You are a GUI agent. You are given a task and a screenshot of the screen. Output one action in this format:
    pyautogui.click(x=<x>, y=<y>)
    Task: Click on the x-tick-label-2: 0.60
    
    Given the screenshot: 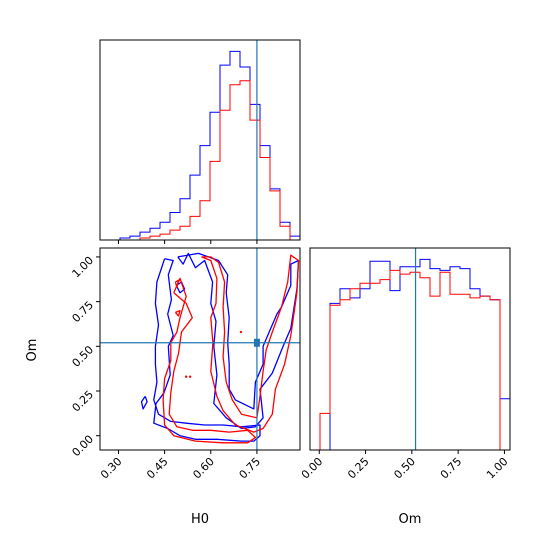 What is the action you would take?
    pyautogui.click(x=203, y=468)
    